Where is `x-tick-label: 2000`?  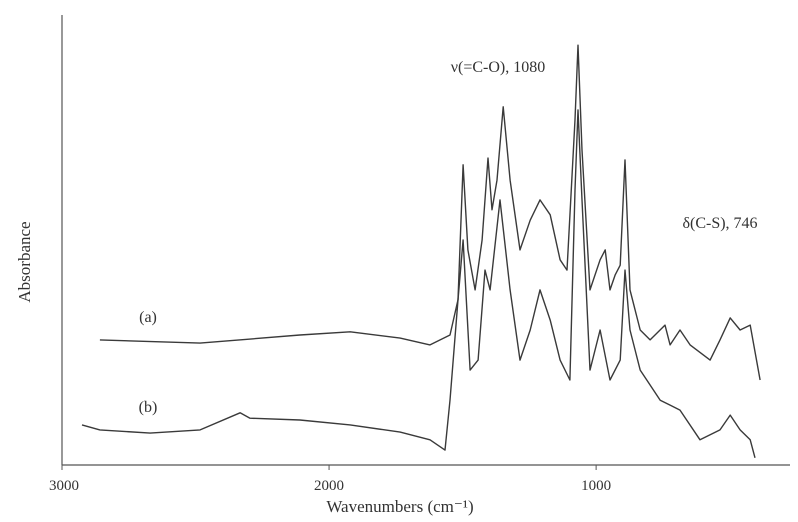
x-tick-label: 2000 is located at coordinates (329, 486).